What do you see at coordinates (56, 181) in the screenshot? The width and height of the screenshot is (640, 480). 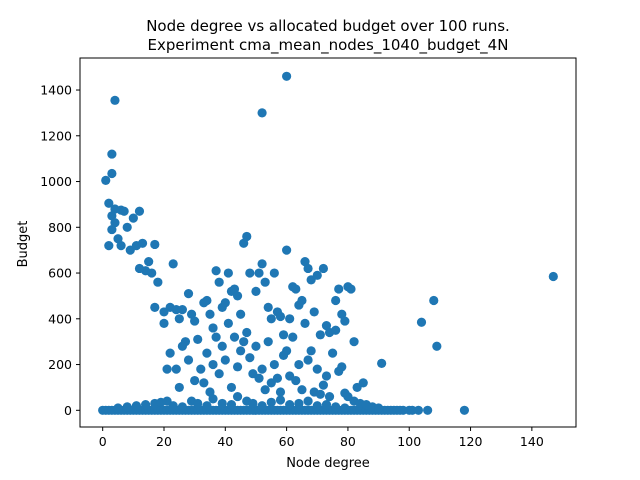 I see `y-tick-label: 1000` at bounding box center [56, 181].